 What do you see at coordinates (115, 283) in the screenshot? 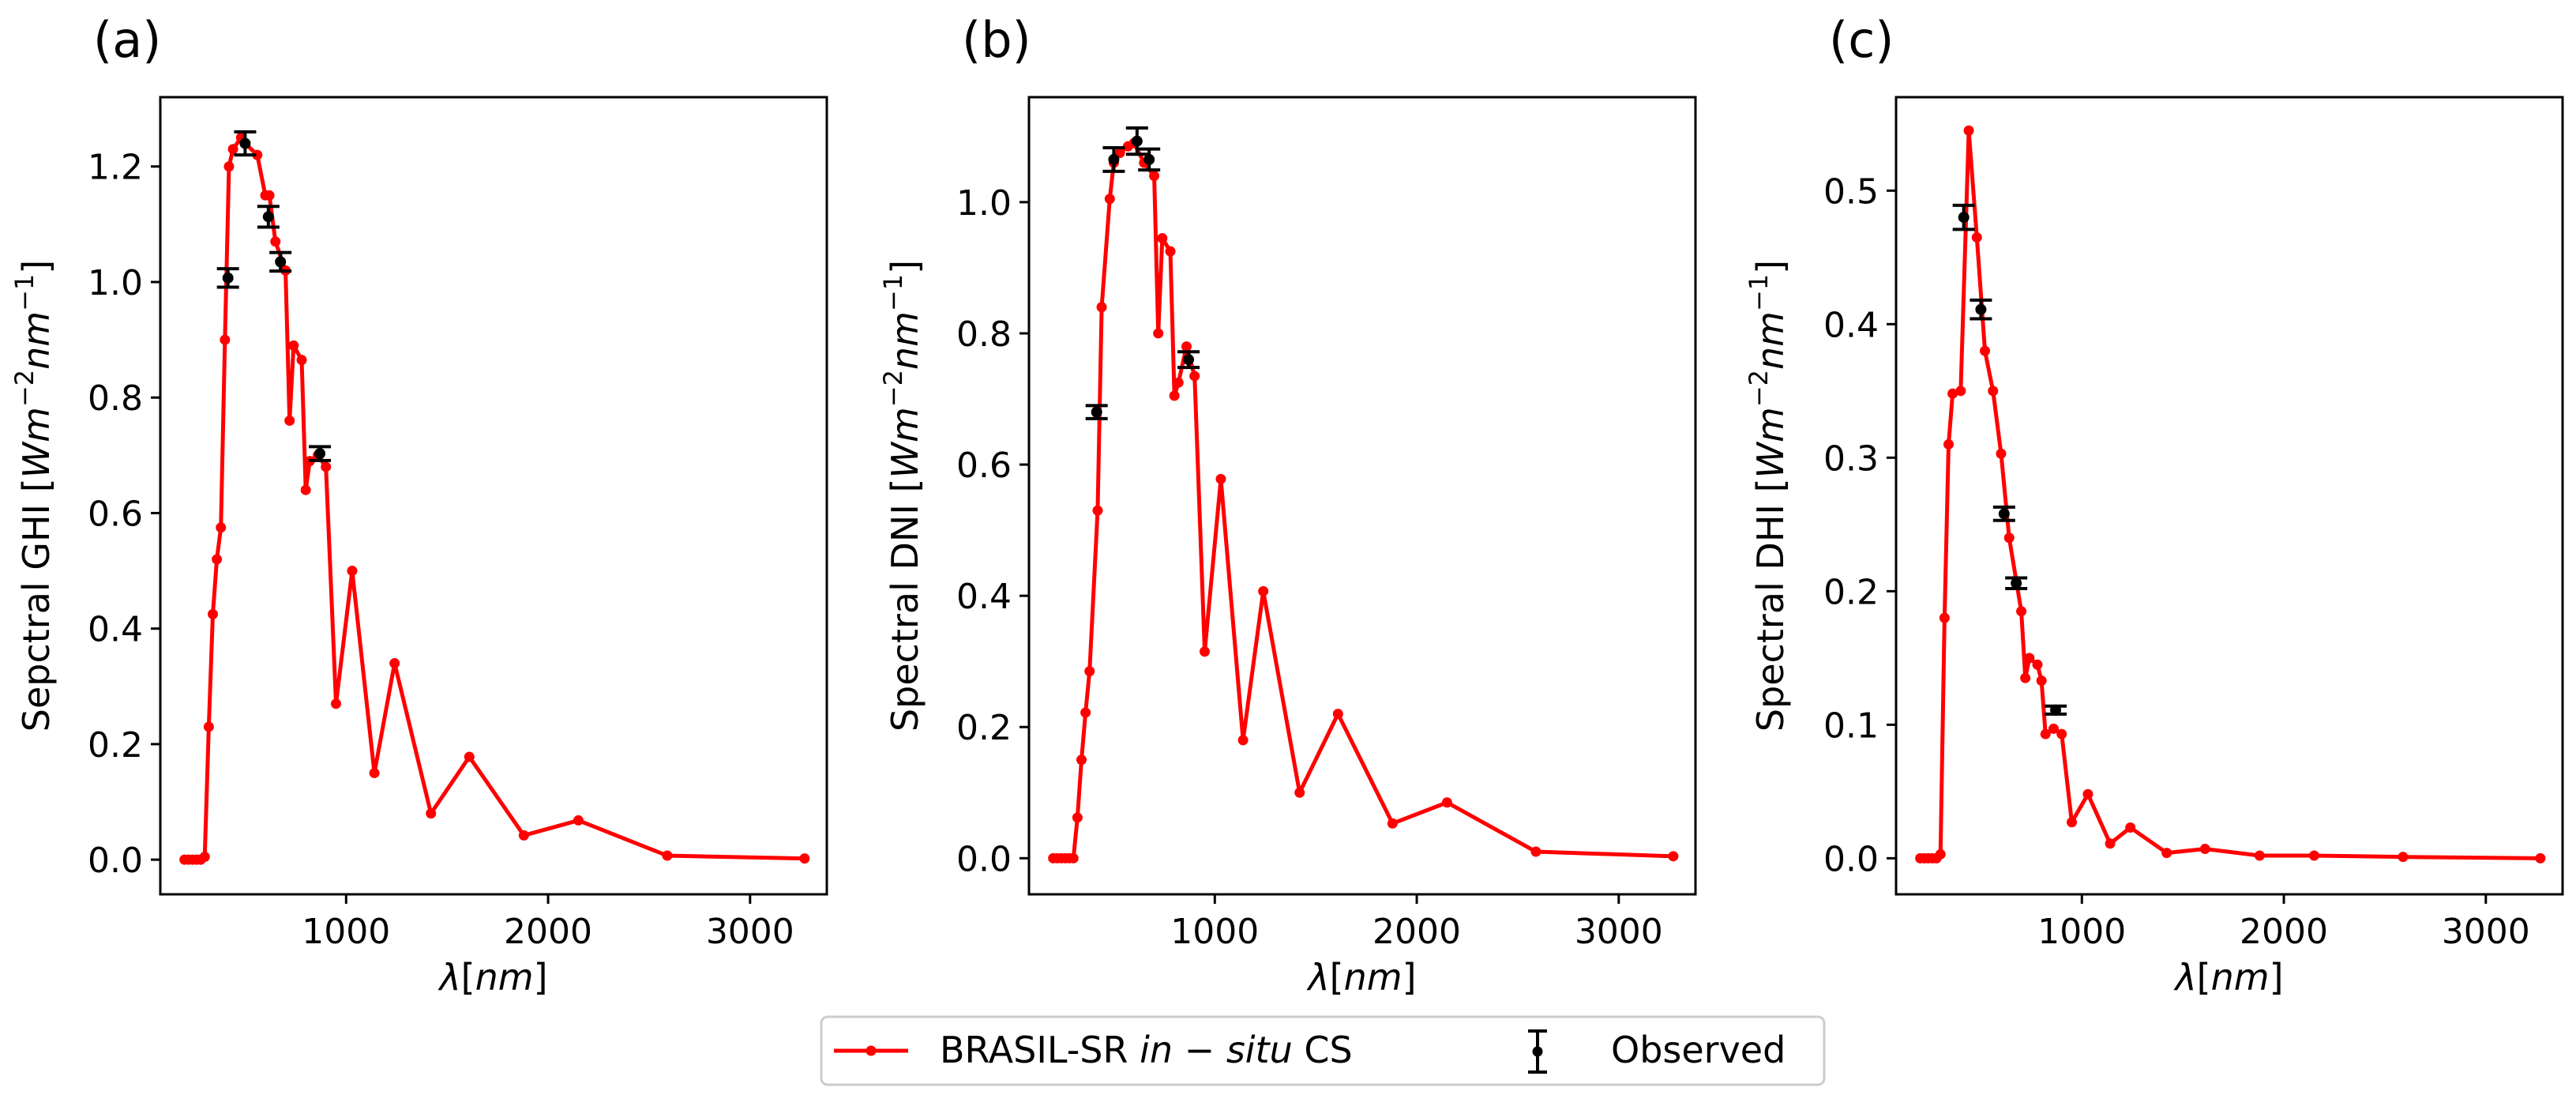
I see `y-tick-label: 1.0` at bounding box center [115, 283].